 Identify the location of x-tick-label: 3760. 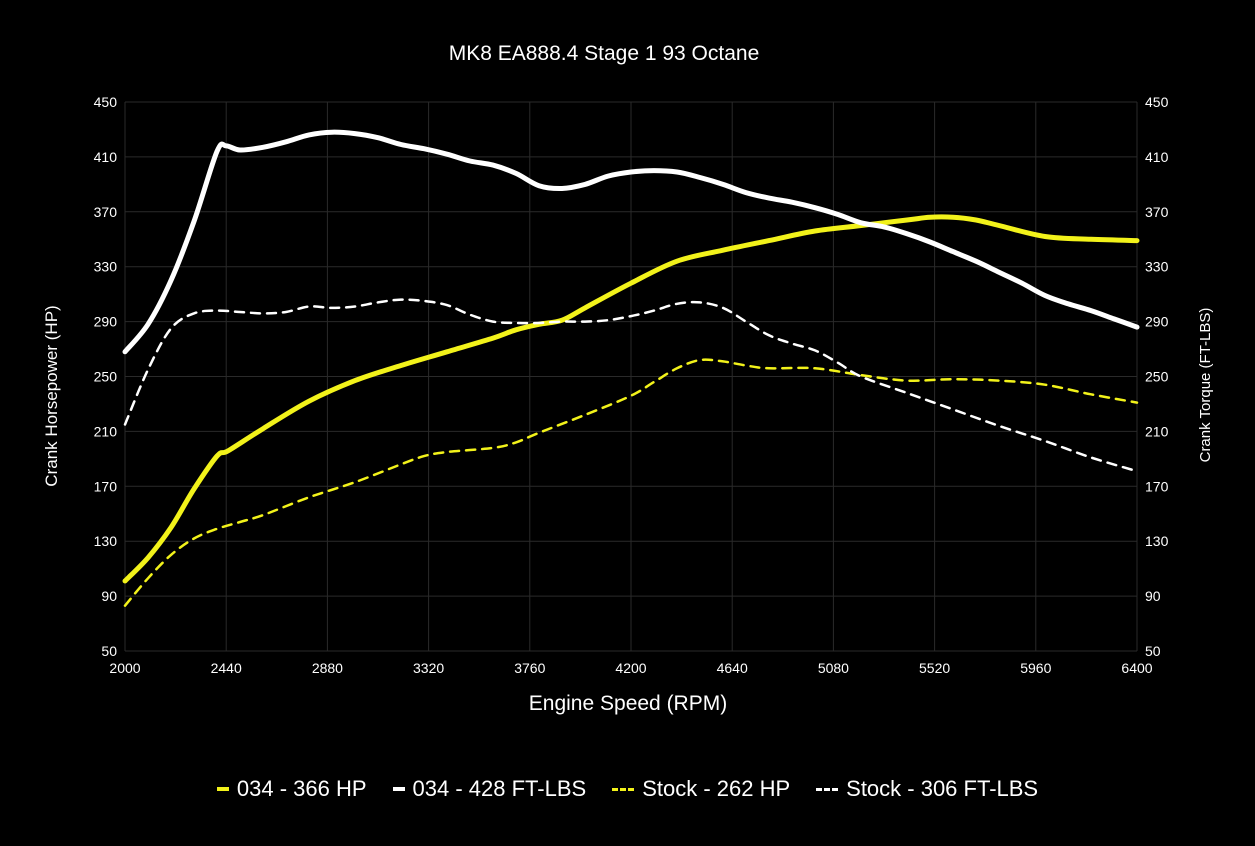
(529, 668).